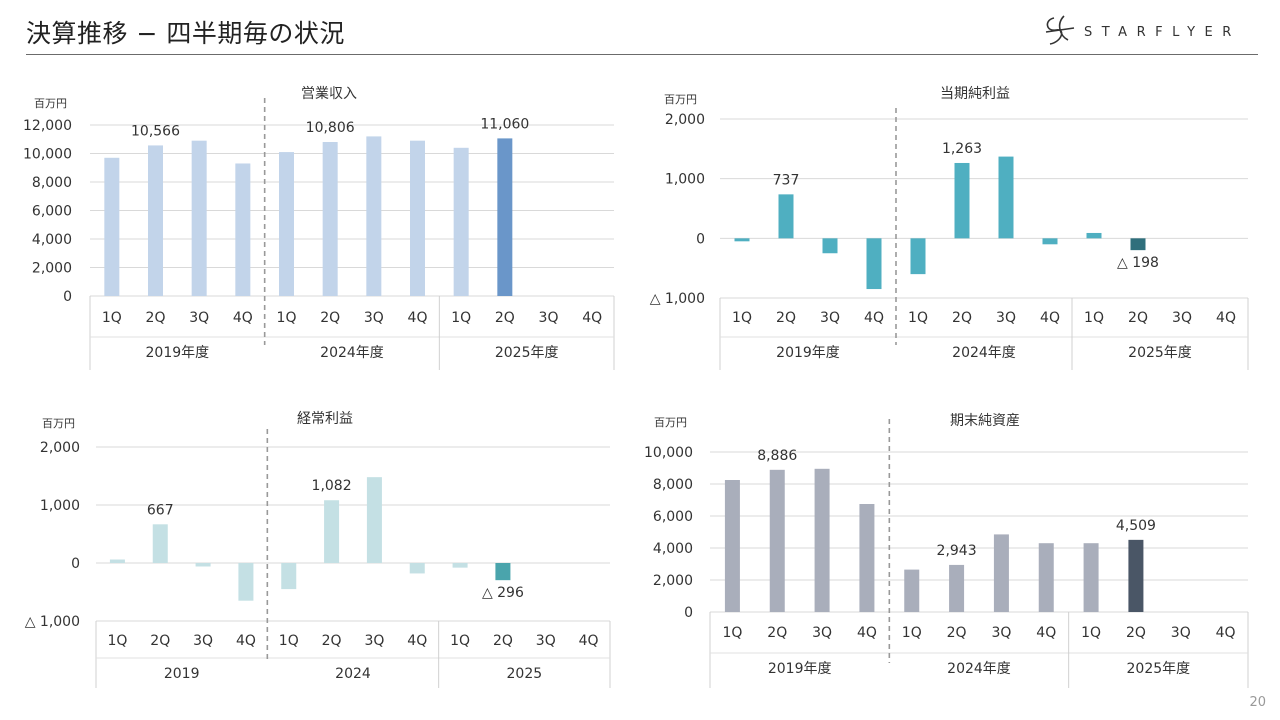 The height and width of the screenshot is (720, 1280). What do you see at coordinates (503, 593) in the screenshot?
I see `data-label: △ 296` at bounding box center [503, 593].